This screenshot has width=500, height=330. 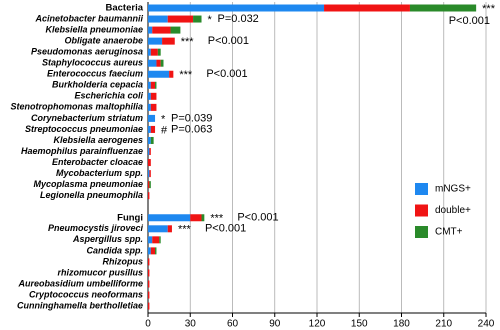 What do you see at coordinates (99, 173) in the screenshot?
I see `category-label: Mycobacterium spp.` at bounding box center [99, 173].